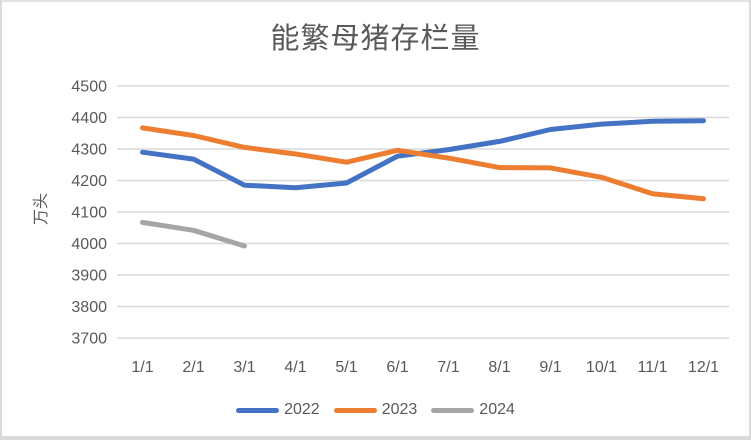 The width and height of the screenshot is (751, 440). I want to click on y-tick-label: 4200, so click(89, 181).